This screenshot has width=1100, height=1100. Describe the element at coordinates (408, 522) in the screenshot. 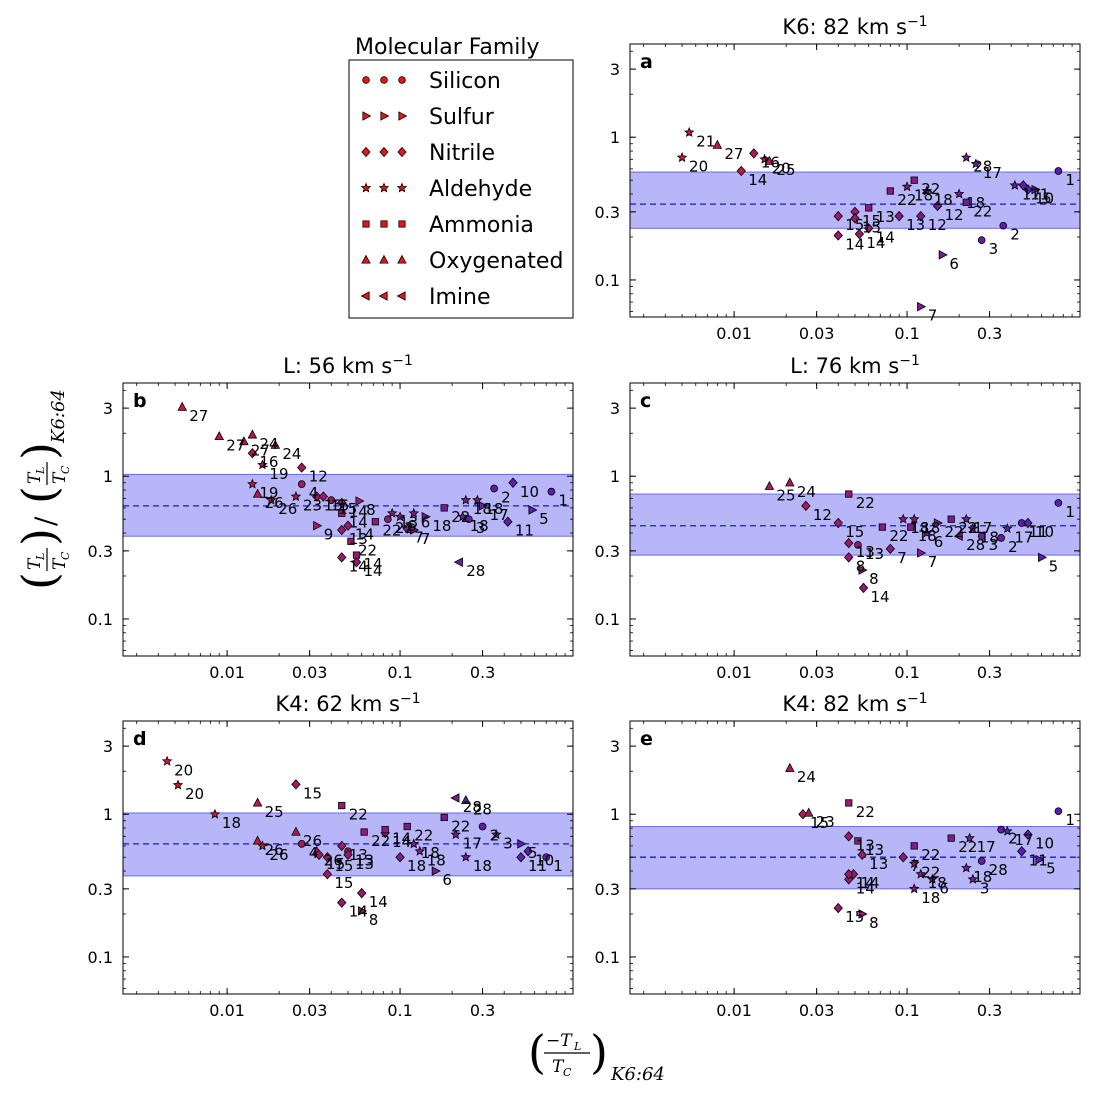

I see `point-label: 13` at that location.